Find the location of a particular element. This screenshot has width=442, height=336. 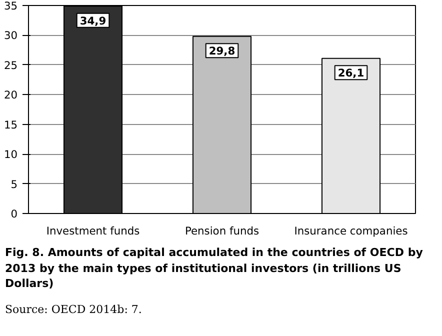

x-tick-label: Investment funds is located at coordinates (93, 231).